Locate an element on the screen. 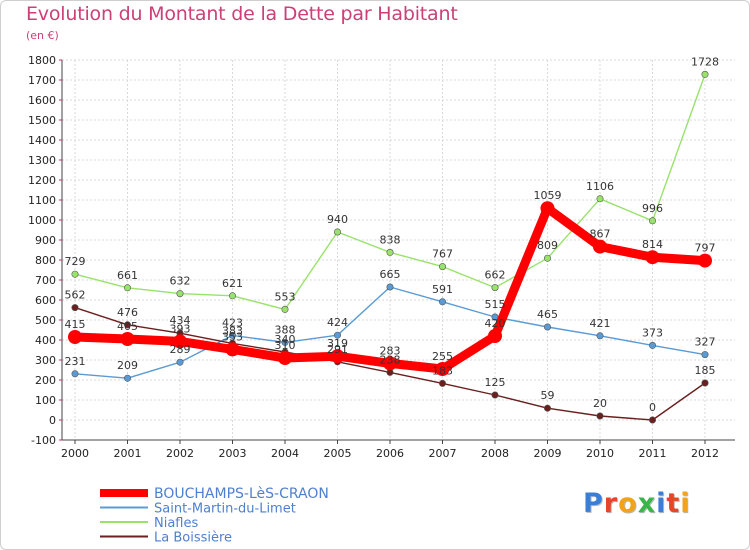 This screenshot has width=750, height=550. x-tick-label: 2011 is located at coordinates (653, 453).